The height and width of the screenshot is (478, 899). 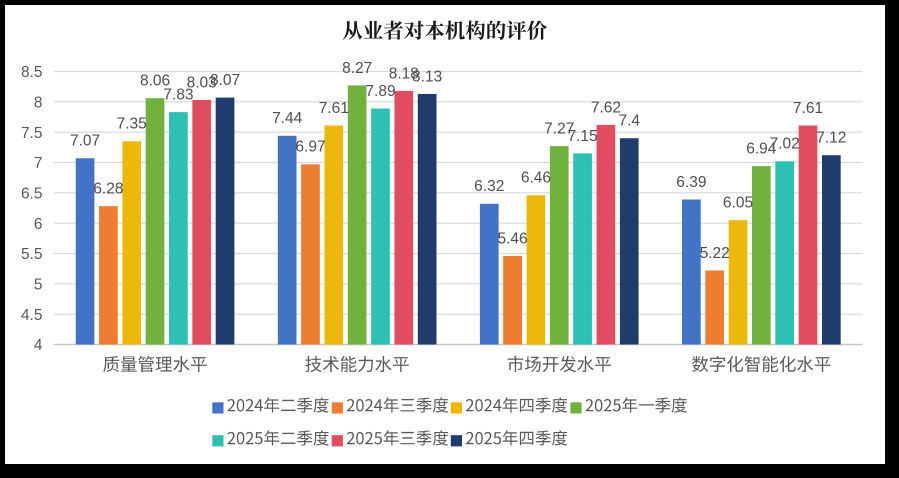 What do you see at coordinates (310, 147) in the screenshot?
I see `svg-text: 6.97` at bounding box center [310, 147].